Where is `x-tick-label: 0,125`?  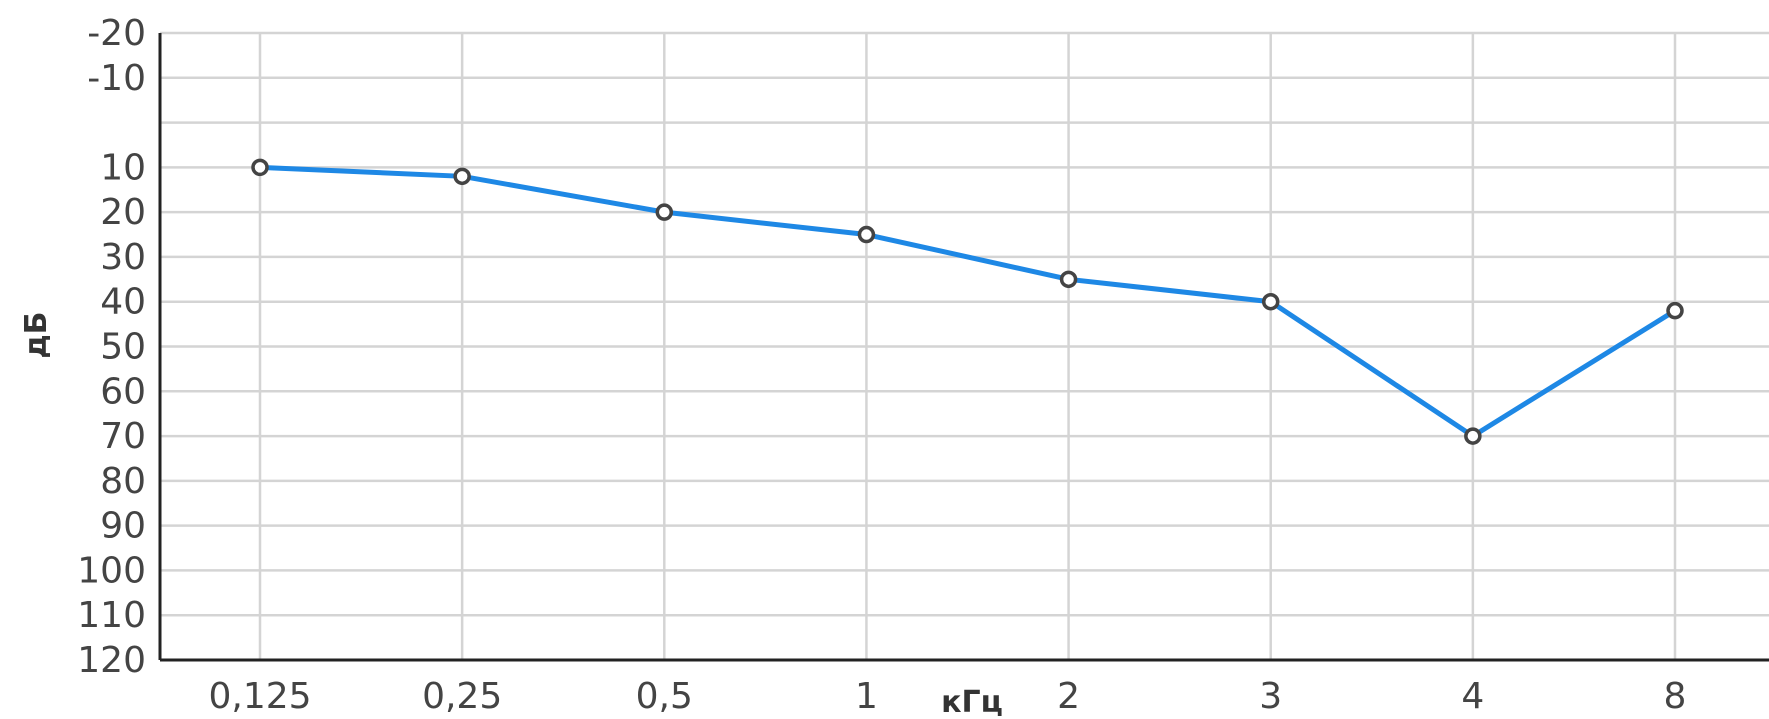
x-tick-label: 0,125 is located at coordinates (259, 696).